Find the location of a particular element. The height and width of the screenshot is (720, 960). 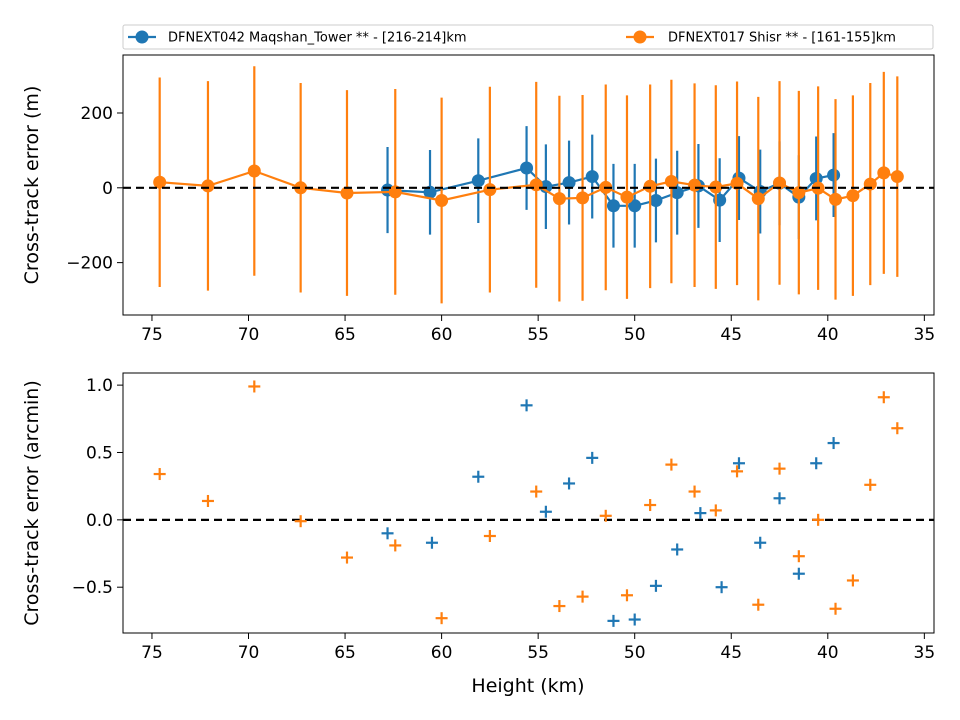

bottom-x-tick-label: 45 is located at coordinates (731, 653).